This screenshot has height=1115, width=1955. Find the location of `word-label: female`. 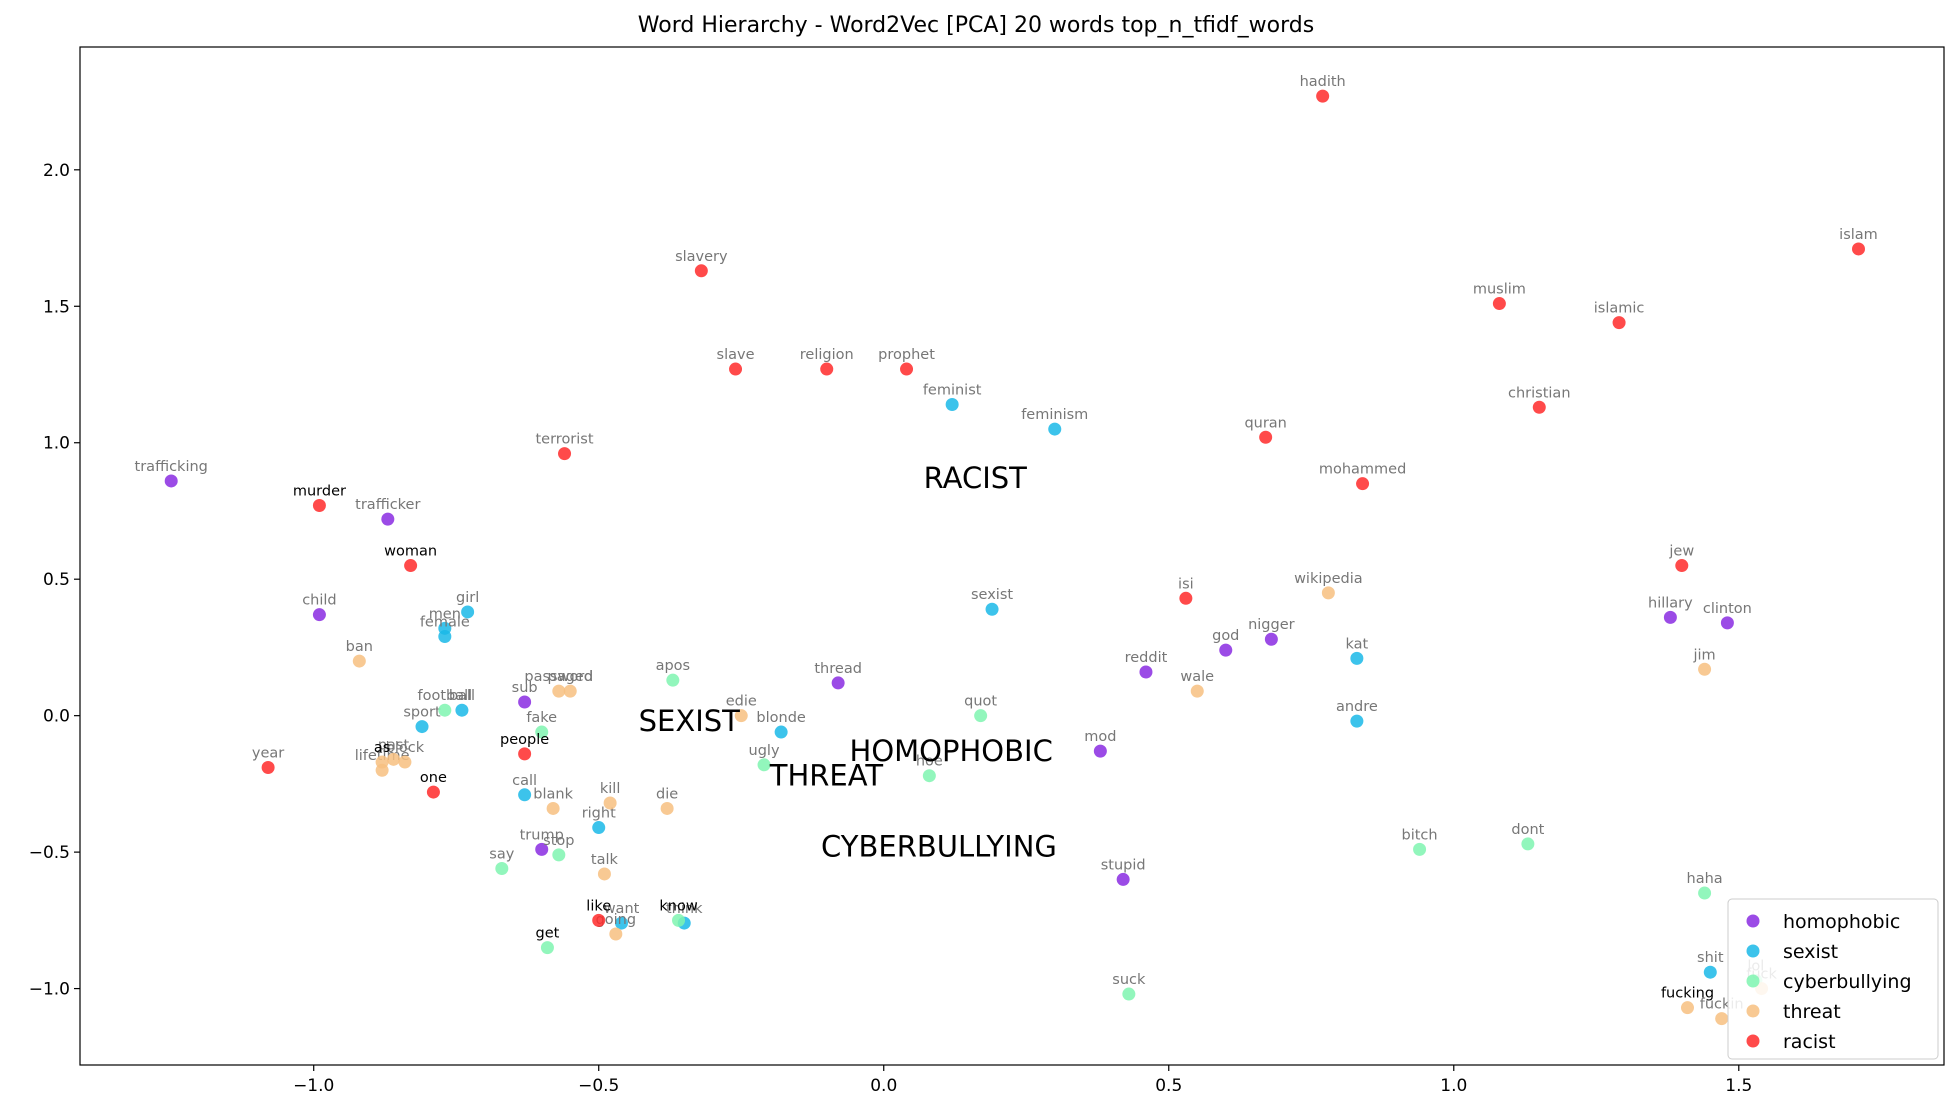

word-label: female is located at coordinates (445, 623).